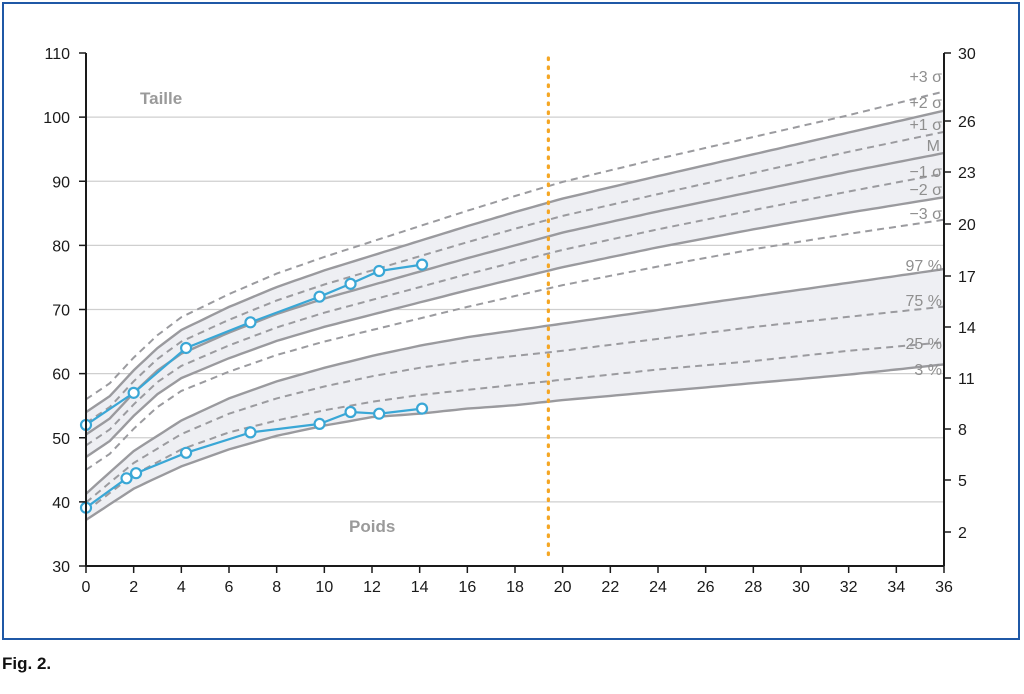 The width and height of the screenshot is (1024, 694). I want to click on x-tick-label: 22, so click(610, 587).